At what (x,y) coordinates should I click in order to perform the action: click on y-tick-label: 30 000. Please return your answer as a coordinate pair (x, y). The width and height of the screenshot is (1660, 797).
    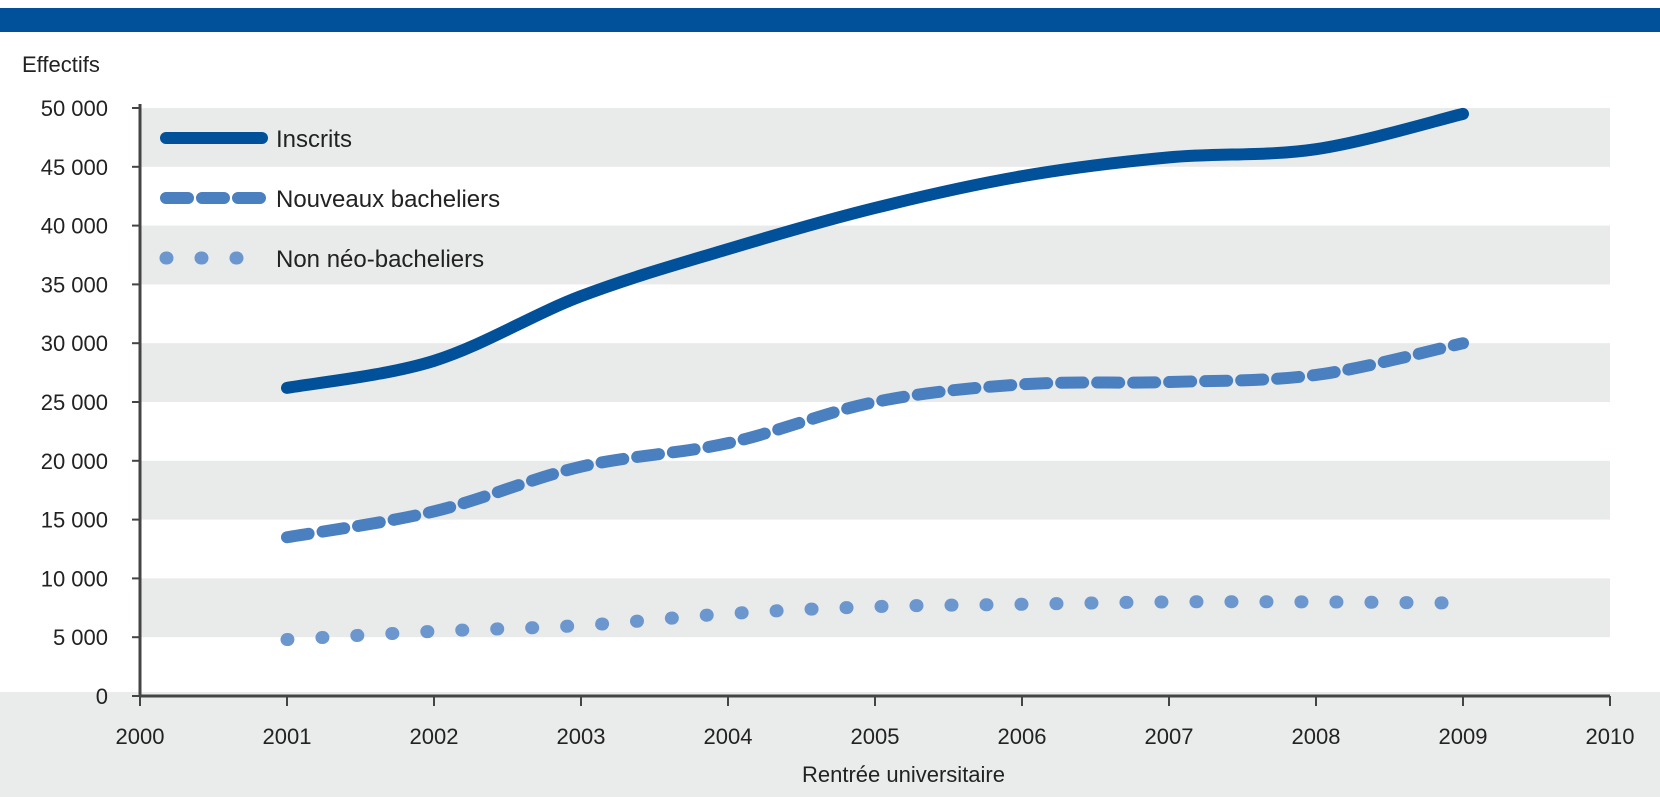
    Looking at the image, I should click on (74, 343).